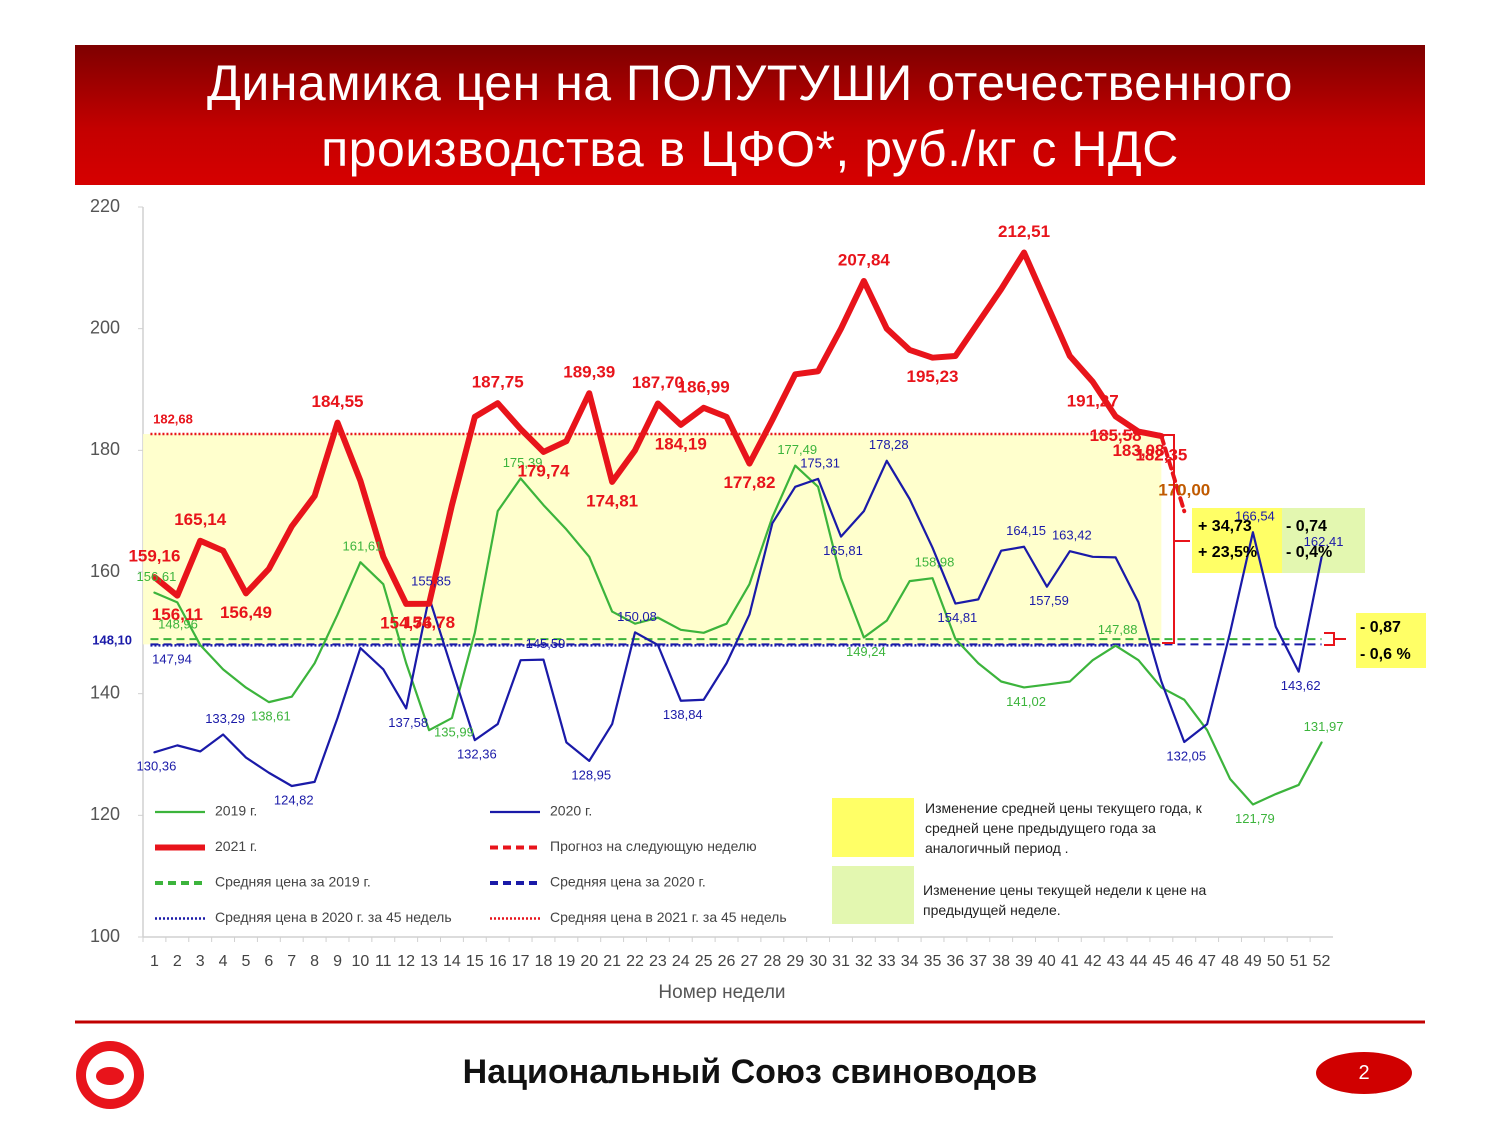 The height and width of the screenshot is (1125, 1500). I want to click on data-label: 156,49, so click(246, 612).